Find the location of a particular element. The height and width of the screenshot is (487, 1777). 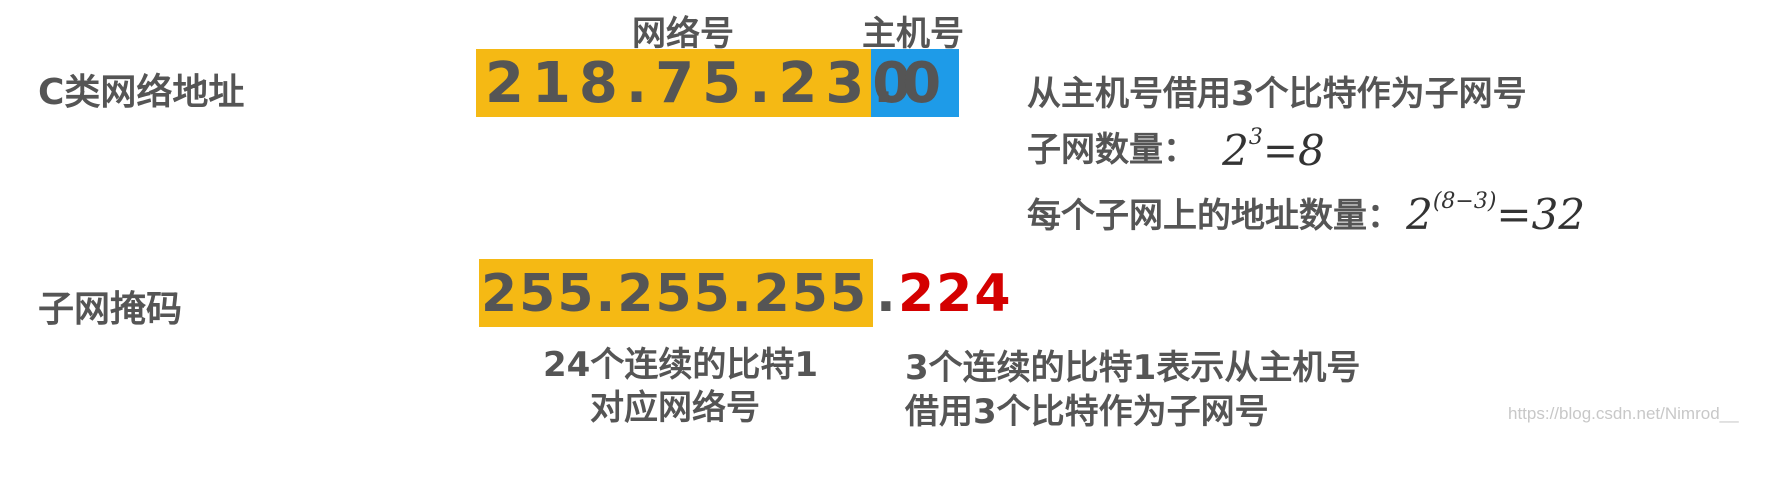

addresses-per-subnet-line: 每个子网上的地址数量： 2(8−3)=32 is located at coordinates (1306, 214).